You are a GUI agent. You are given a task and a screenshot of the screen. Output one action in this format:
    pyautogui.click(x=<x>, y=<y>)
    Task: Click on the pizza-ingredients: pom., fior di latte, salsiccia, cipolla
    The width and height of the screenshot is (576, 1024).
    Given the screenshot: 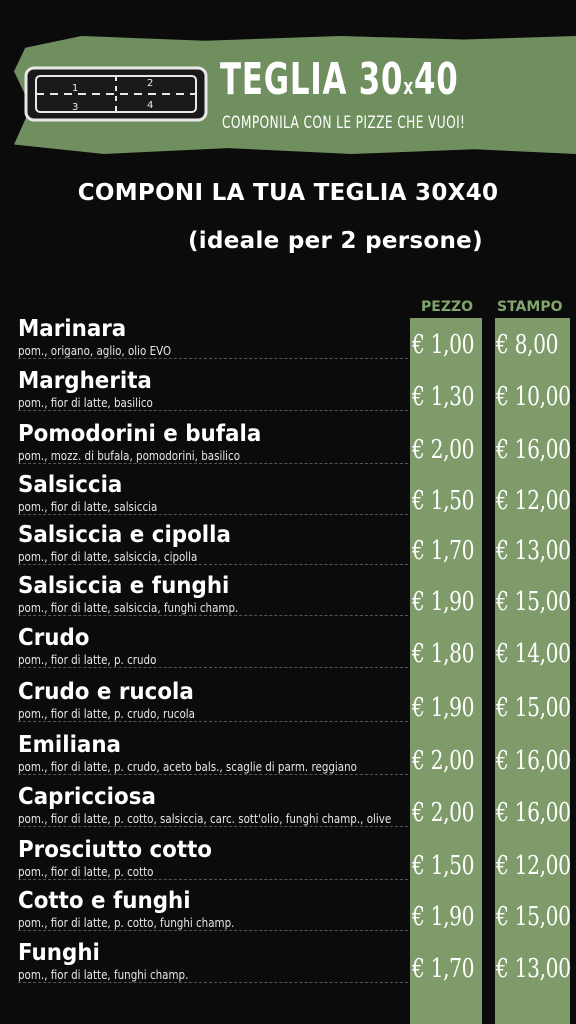 What is the action you would take?
    pyautogui.click(x=108, y=557)
    